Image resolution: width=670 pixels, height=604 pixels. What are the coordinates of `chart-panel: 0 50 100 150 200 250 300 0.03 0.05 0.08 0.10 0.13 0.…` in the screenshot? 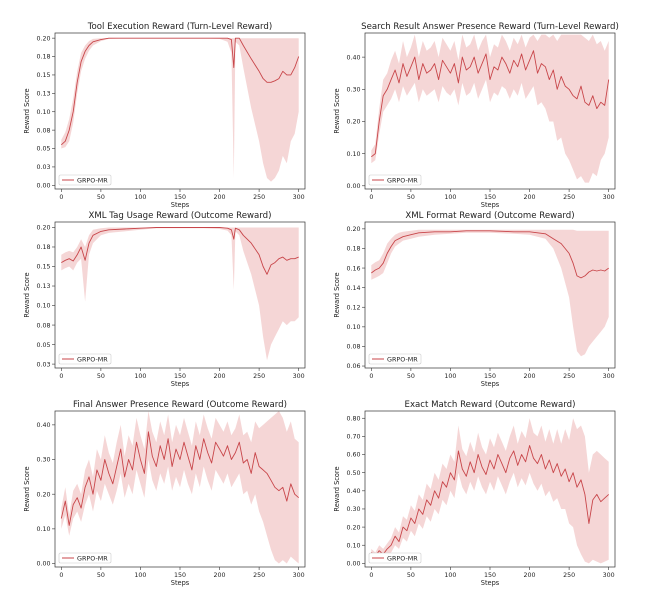 It's located at (164, 299).